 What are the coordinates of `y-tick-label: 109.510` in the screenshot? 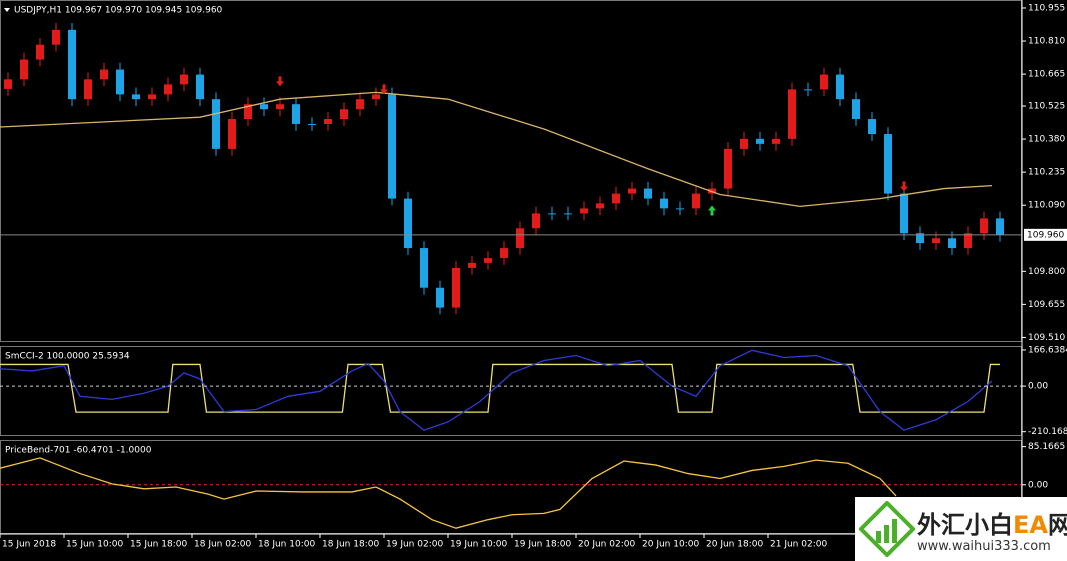 It's located at (1046, 338).